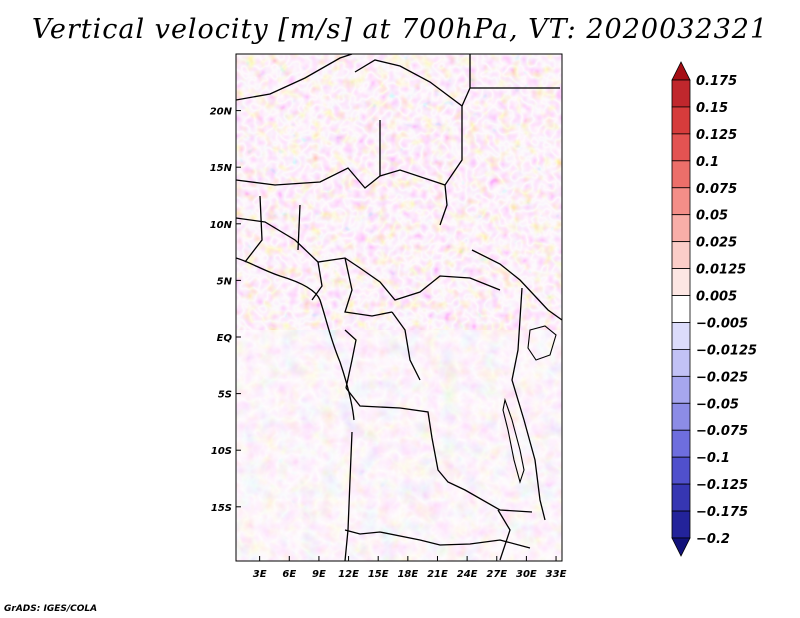 This screenshot has width=800, height=618. Describe the element at coordinates (722, 377) in the screenshot. I see `colorbar-label: −0.025` at that location.